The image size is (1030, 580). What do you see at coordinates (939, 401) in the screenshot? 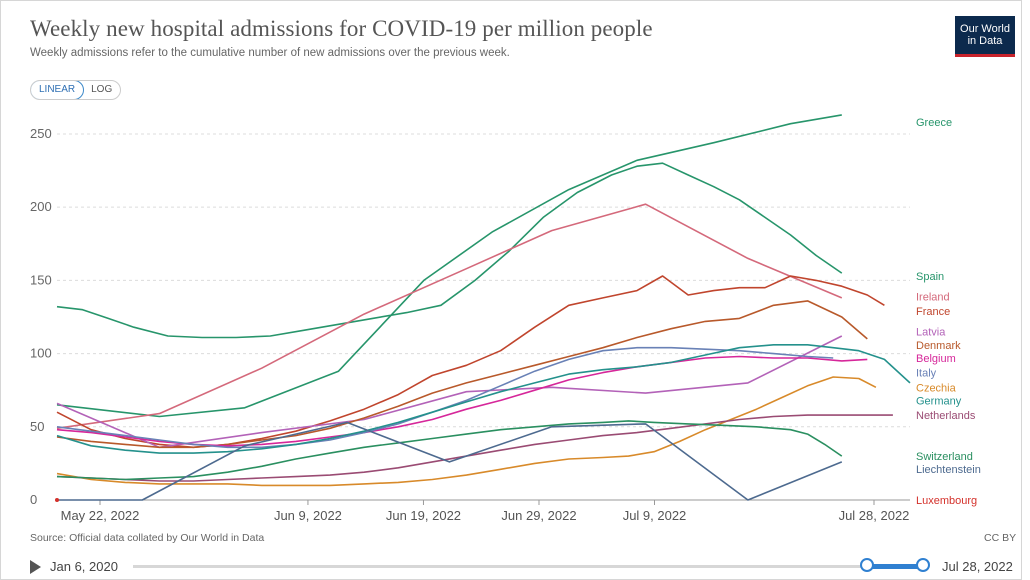
I see `legend-label-germany: Germany` at bounding box center [939, 401].